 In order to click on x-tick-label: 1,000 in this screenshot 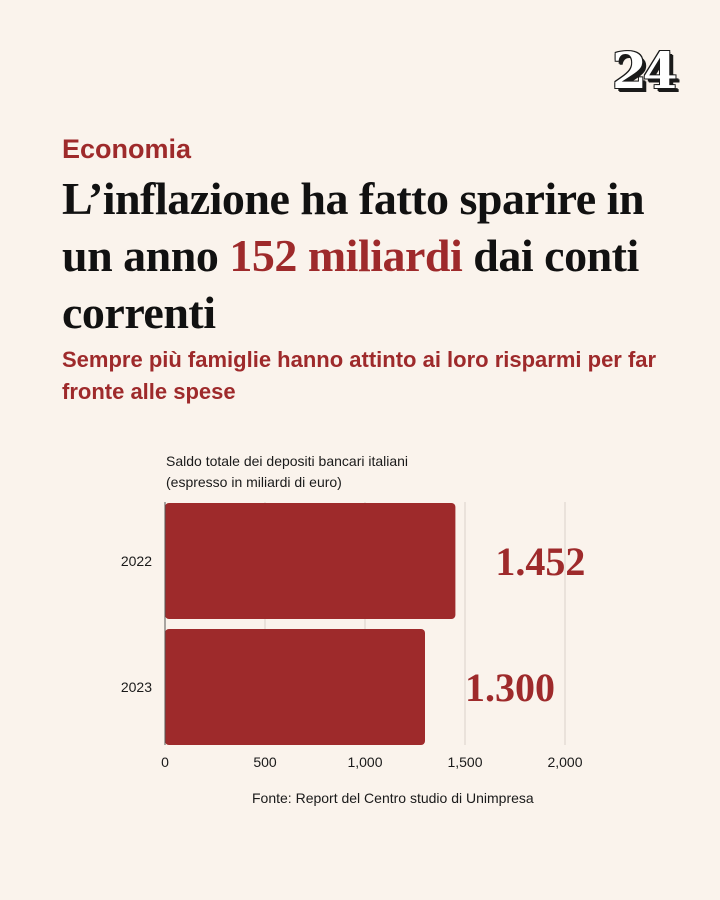, I will do `click(364, 762)`.